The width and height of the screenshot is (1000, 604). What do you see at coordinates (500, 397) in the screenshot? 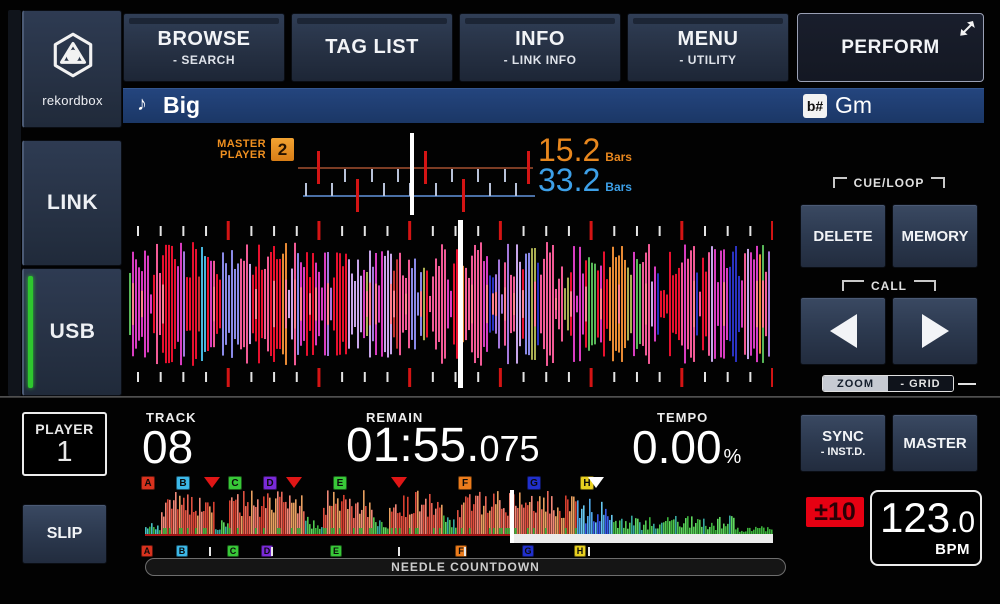
I see `section-divider` at bounding box center [500, 397].